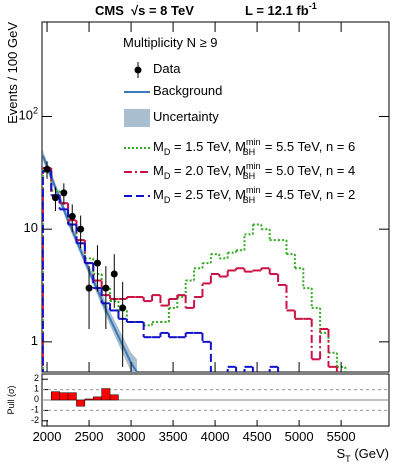  Describe the element at coordinates (31, 228) in the screenshot. I see `y-tick-label: 10` at that location.